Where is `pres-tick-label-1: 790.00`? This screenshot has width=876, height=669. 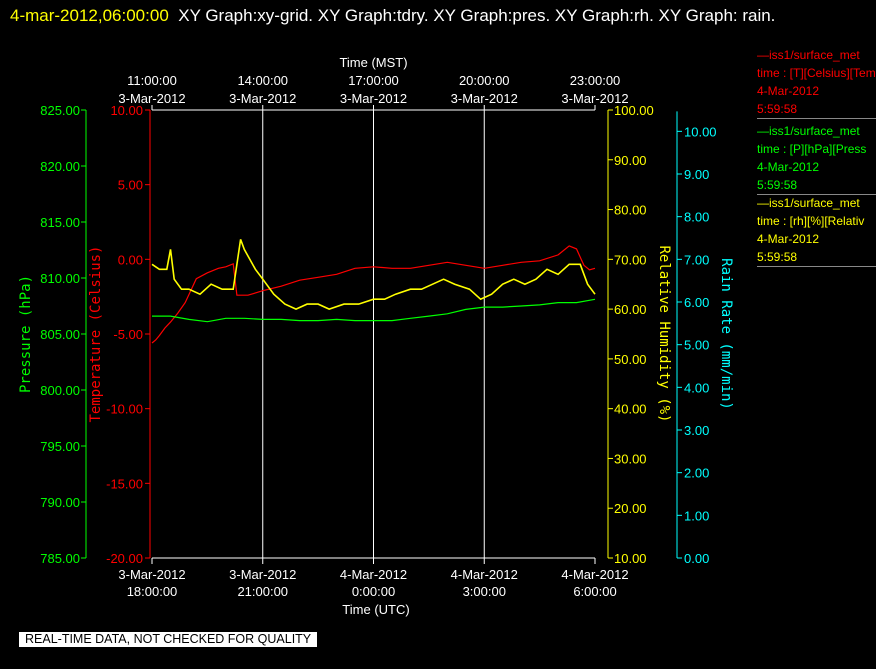 pres-tick-label-1: 790.00 is located at coordinates (60, 502).